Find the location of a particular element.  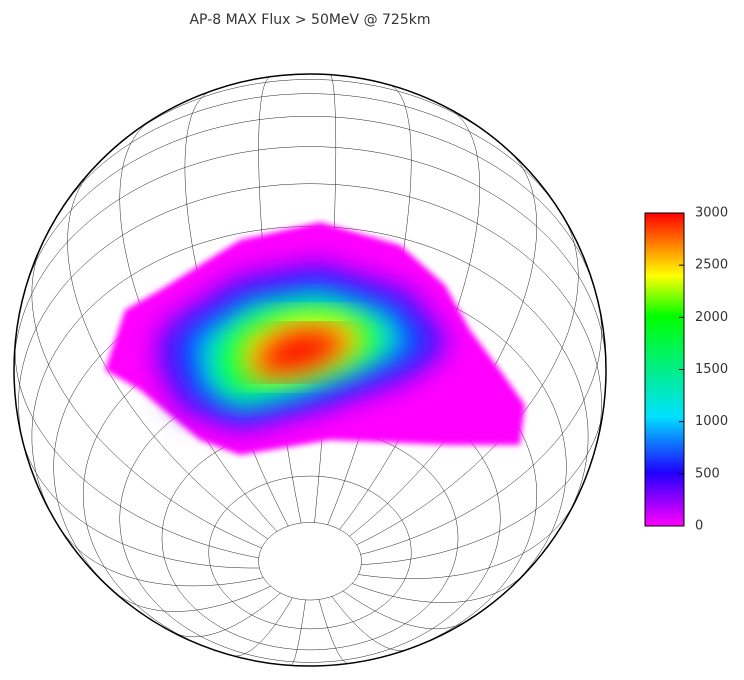

colorbar-tick-label: 0 is located at coordinates (699, 526).